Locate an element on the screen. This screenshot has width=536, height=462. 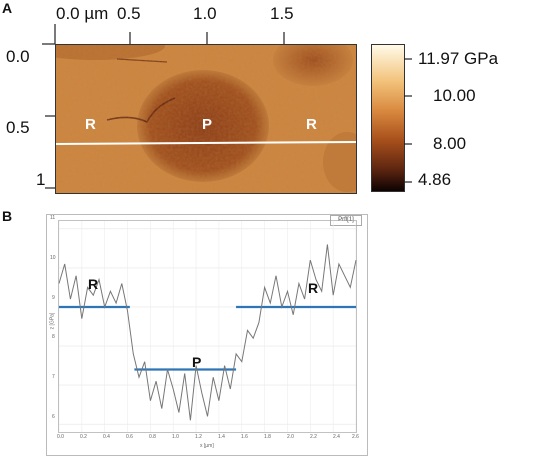
b-x-tick-5: 1.0 is located at coordinates (175, 437).